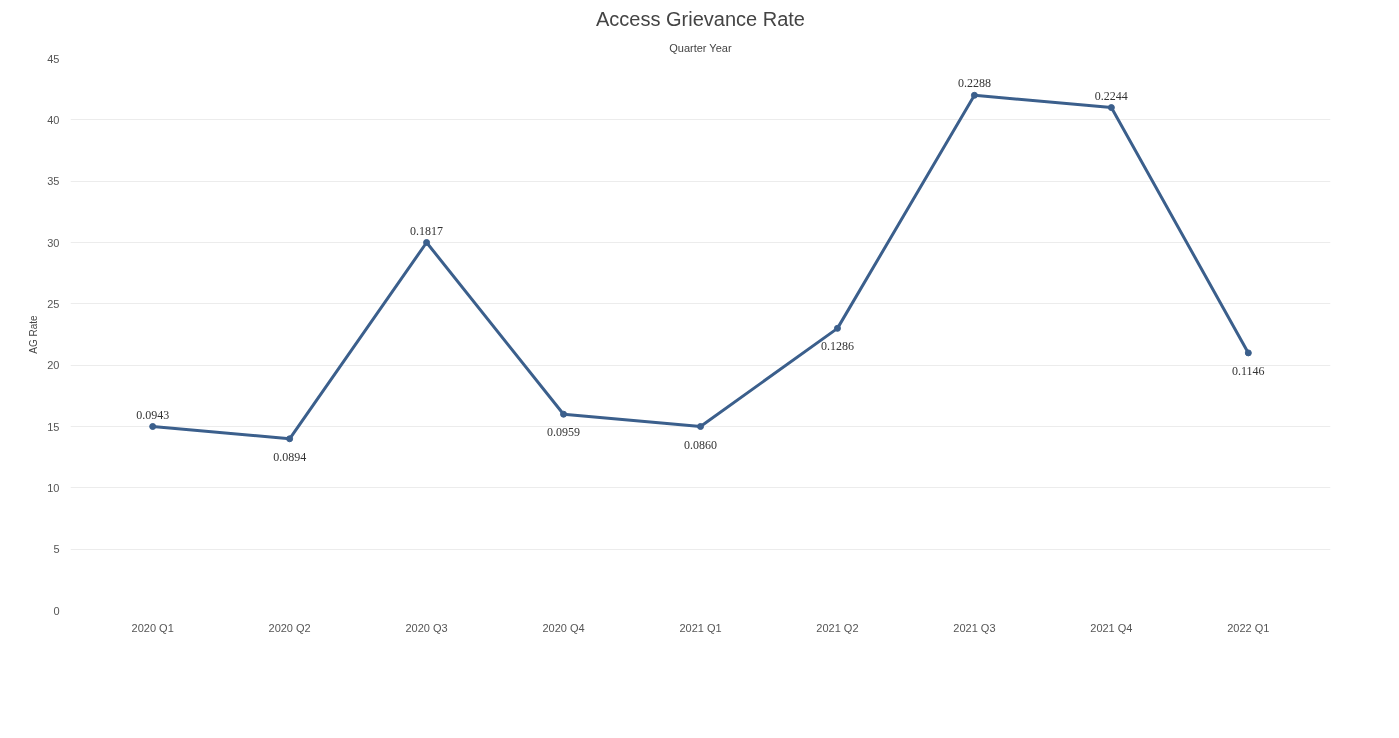  What do you see at coordinates (290, 456) in the screenshot?
I see `annotation: 0.0894` at bounding box center [290, 456].